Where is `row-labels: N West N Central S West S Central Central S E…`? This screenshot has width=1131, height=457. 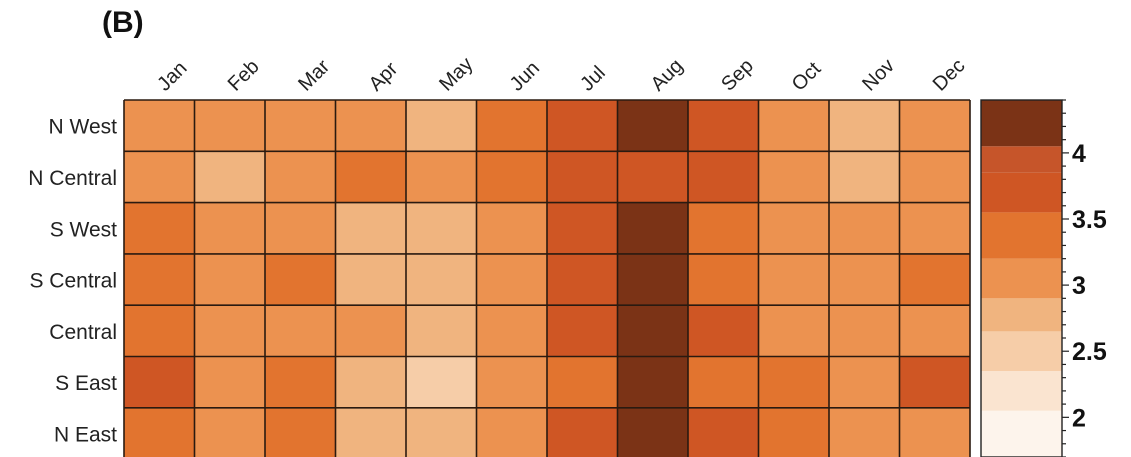 row-labels: N West N Central S West S Central Central S E… is located at coordinates (72, 281).